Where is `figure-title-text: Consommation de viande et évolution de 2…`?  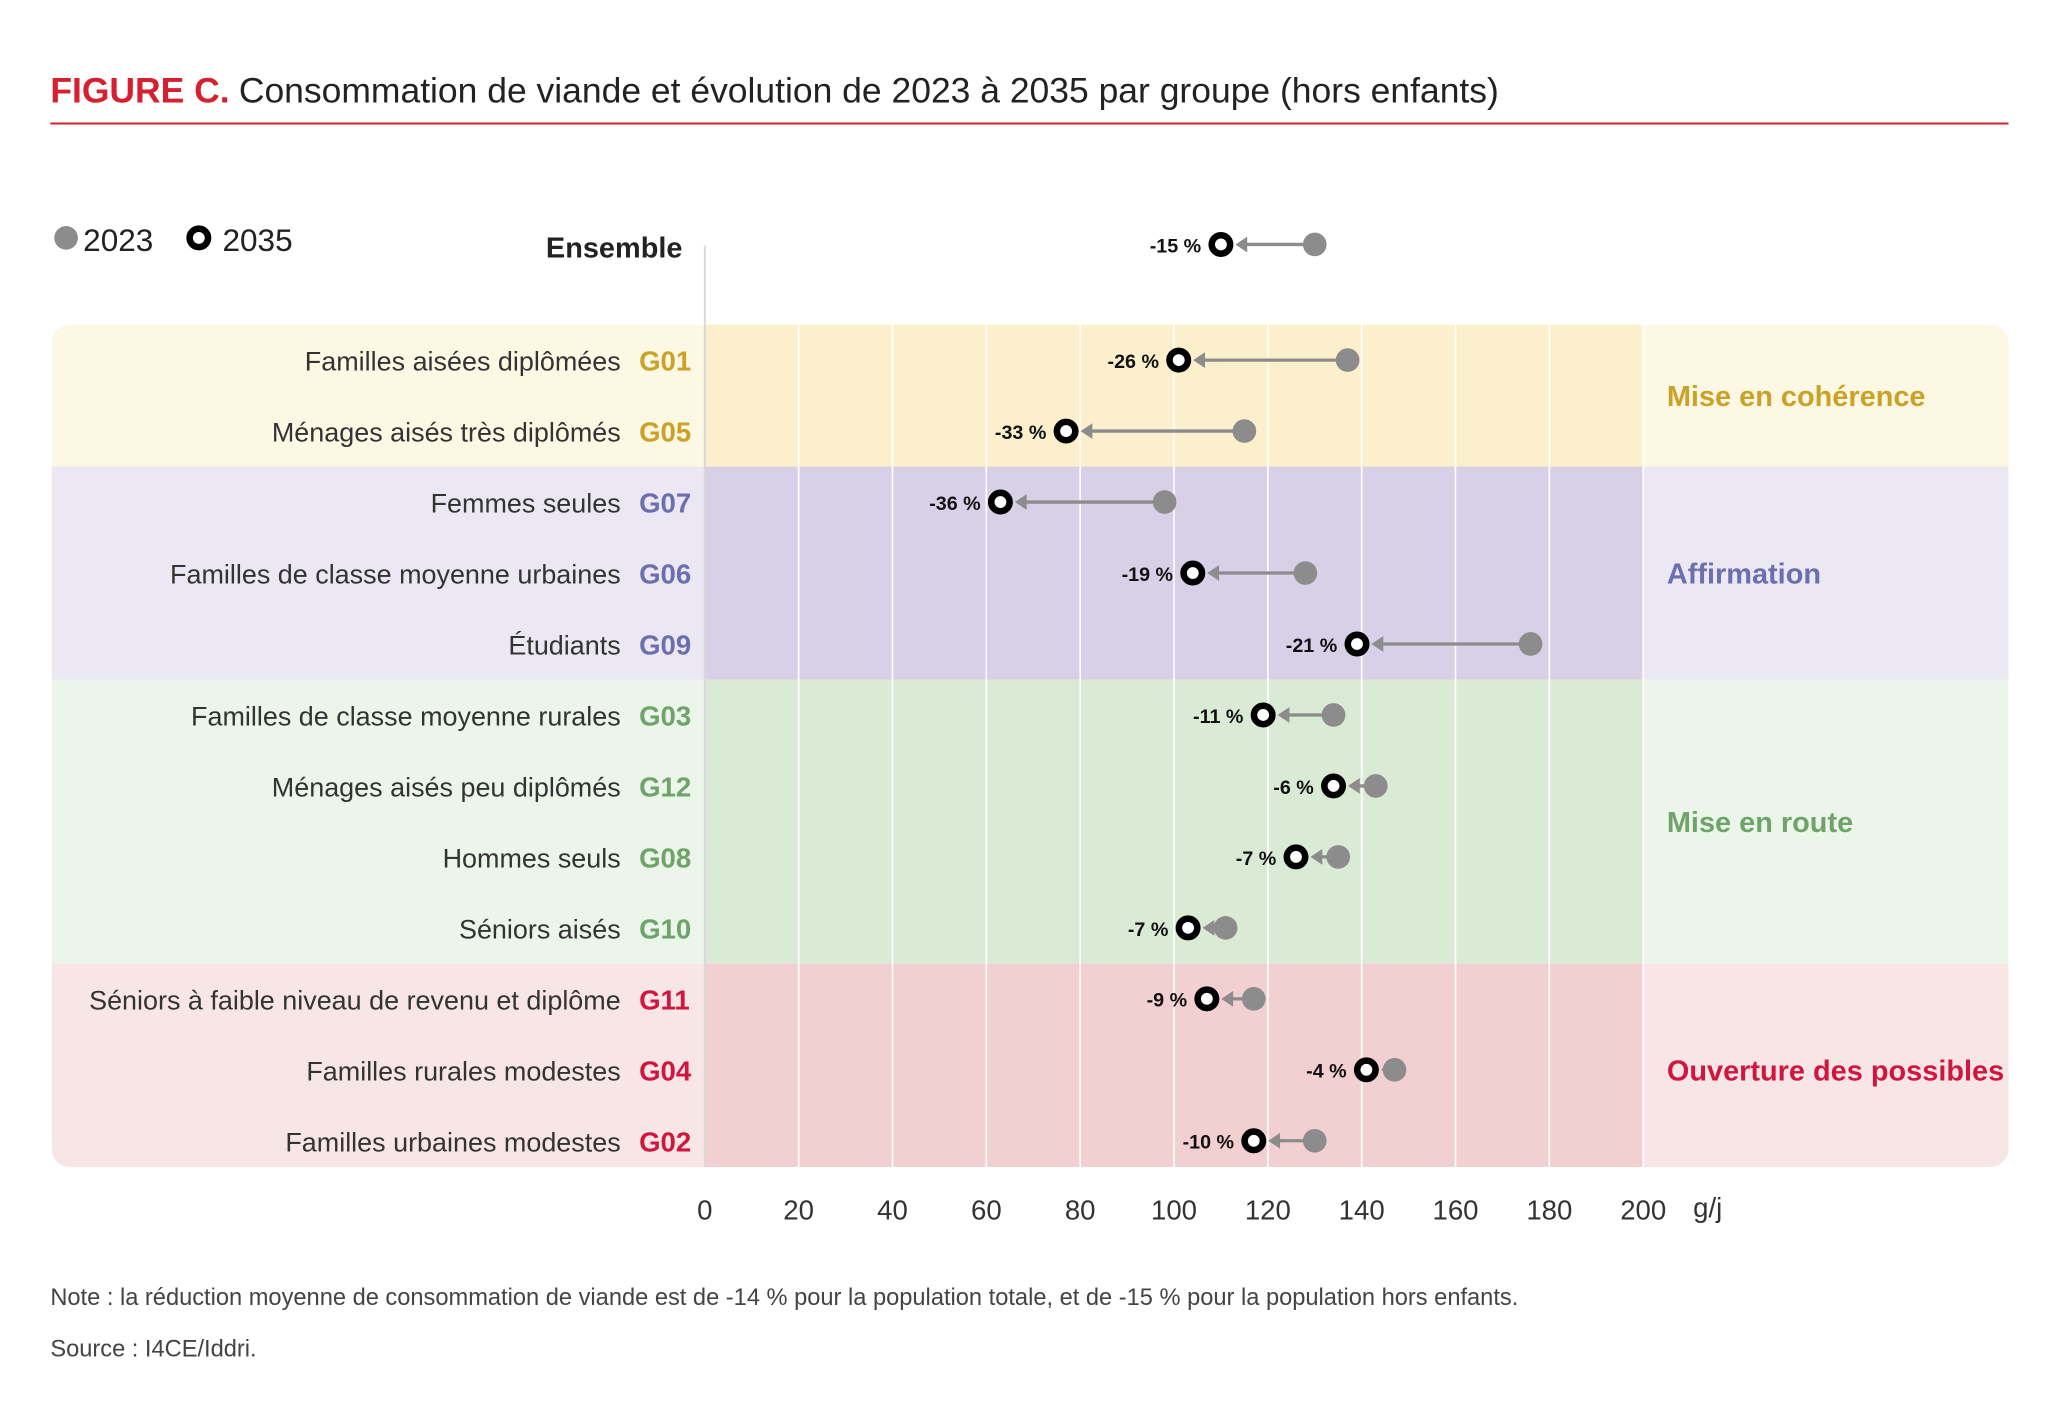
figure-title-text: Consommation de viande et évolution de 2… is located at coordinates (869, 91).